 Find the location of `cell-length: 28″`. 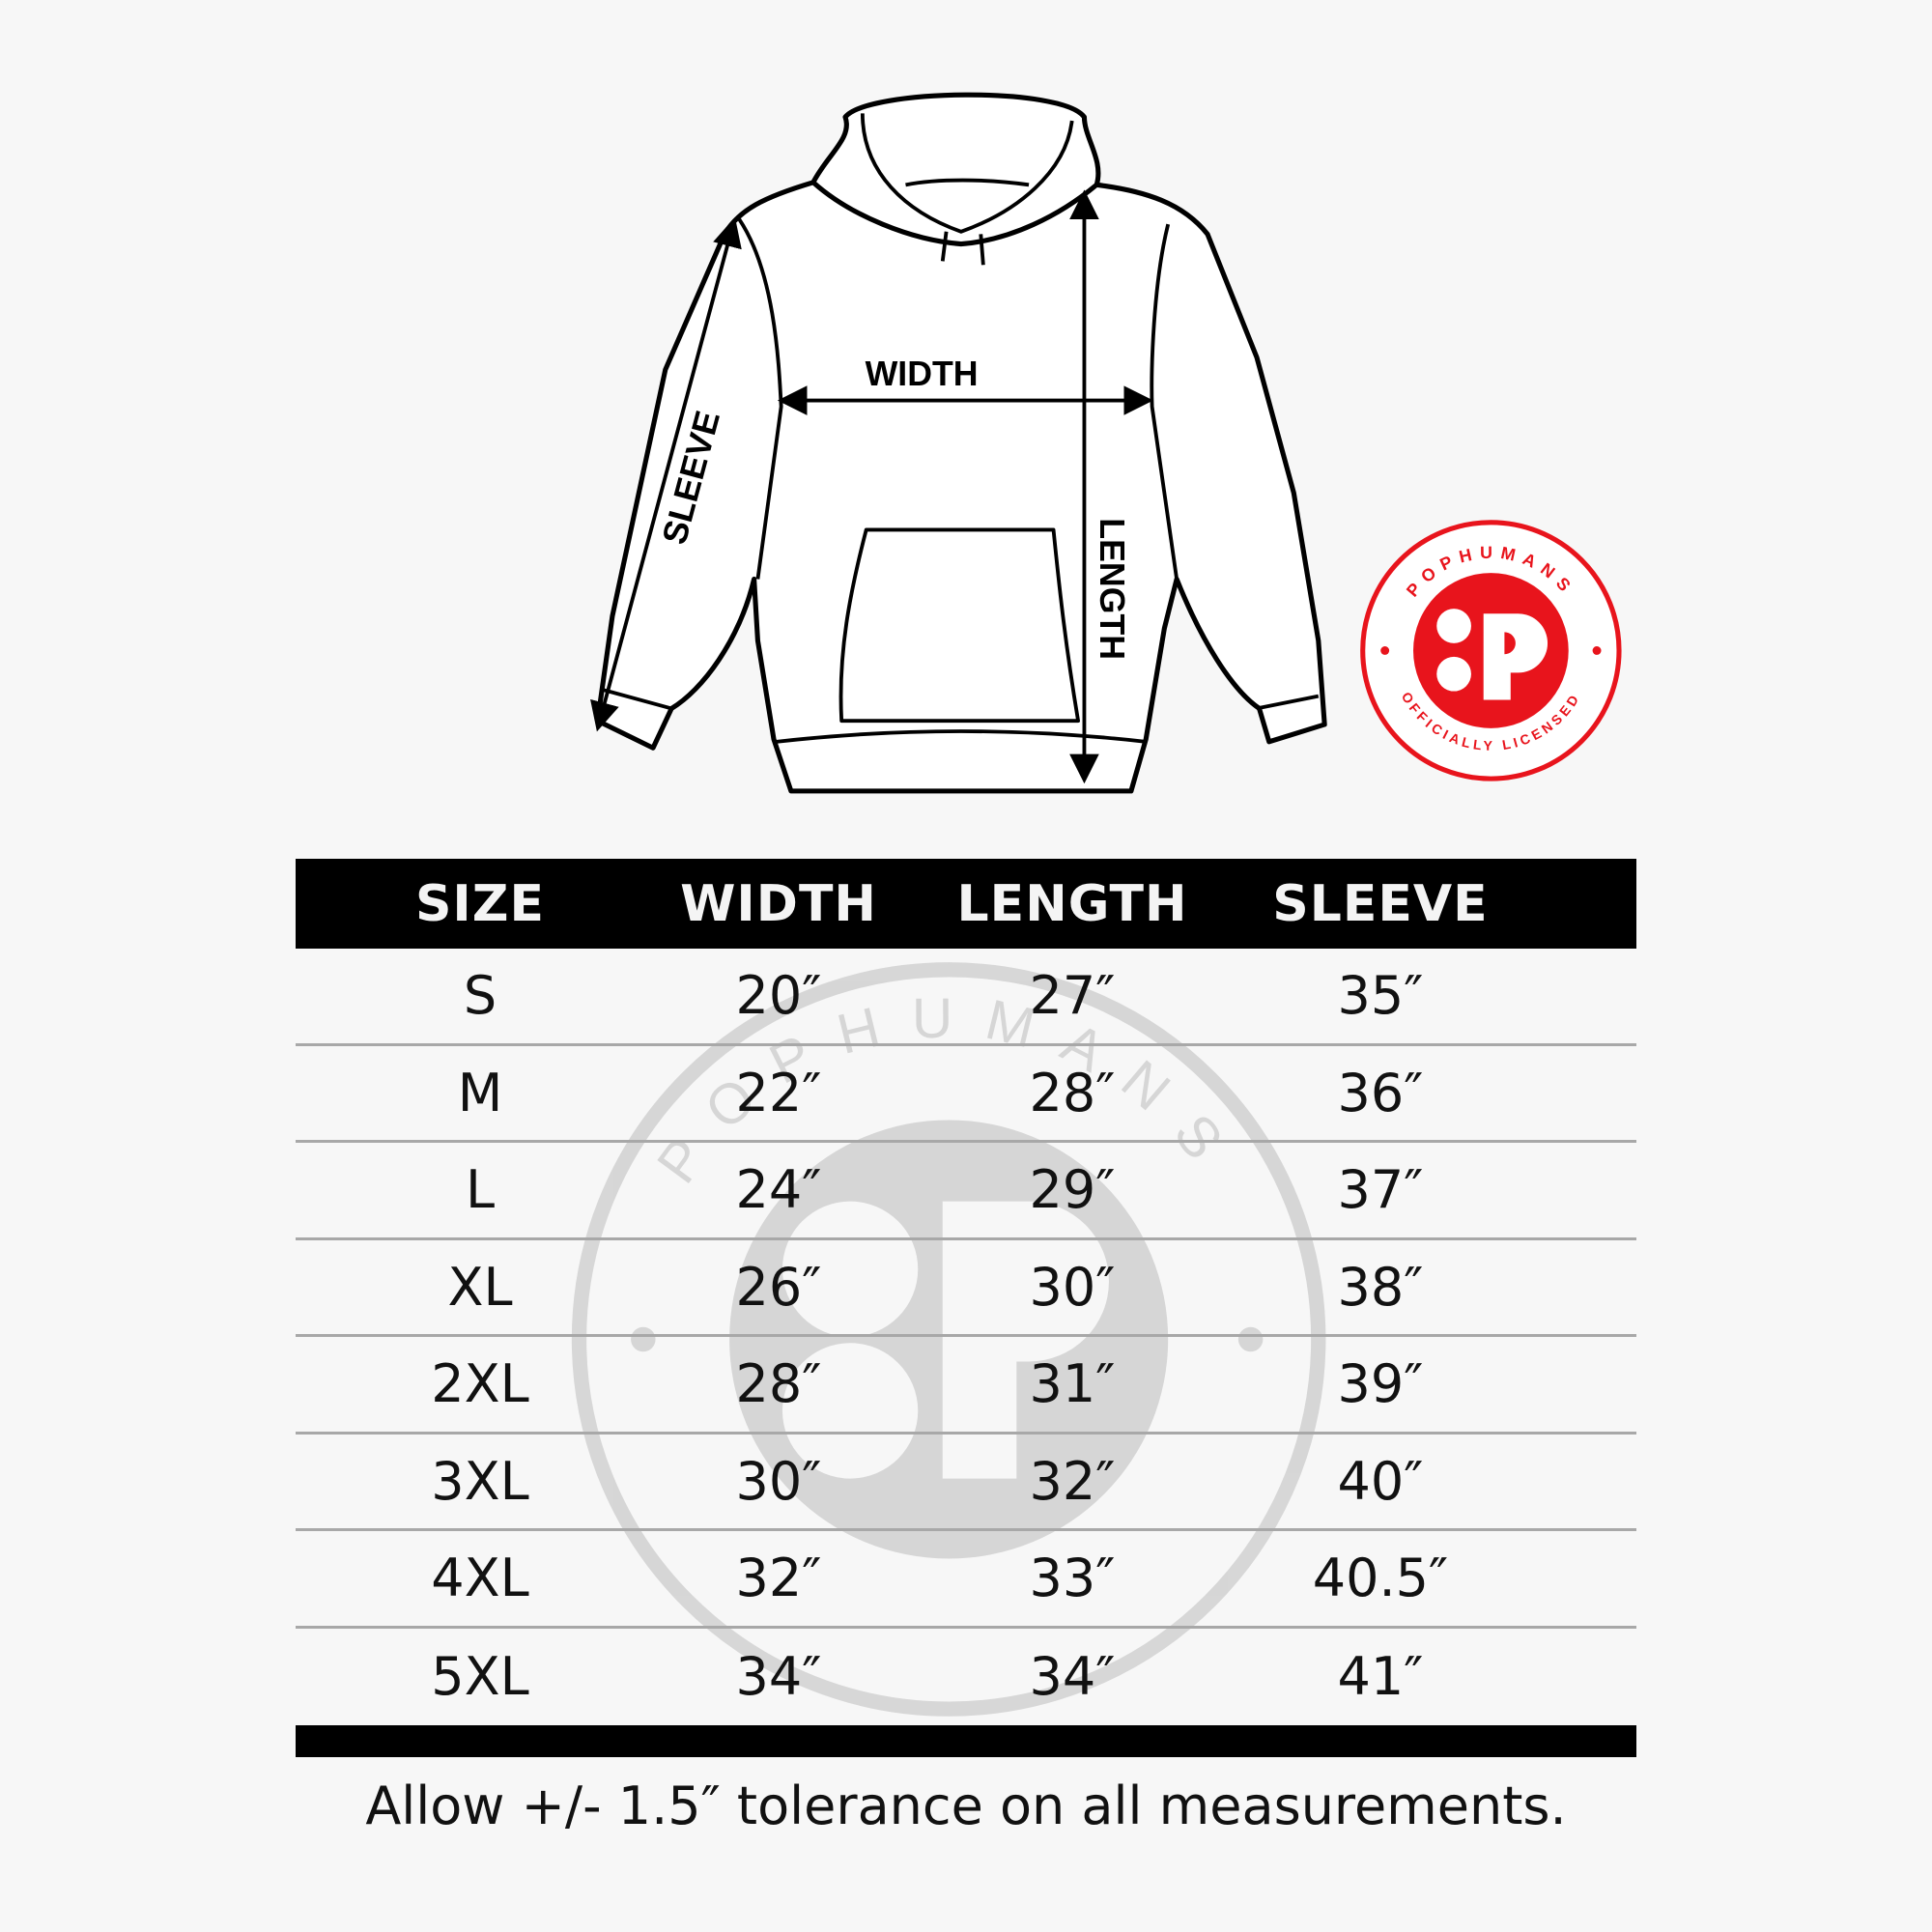

cell-length: 28″ is located at coordinates (1072, 1092).